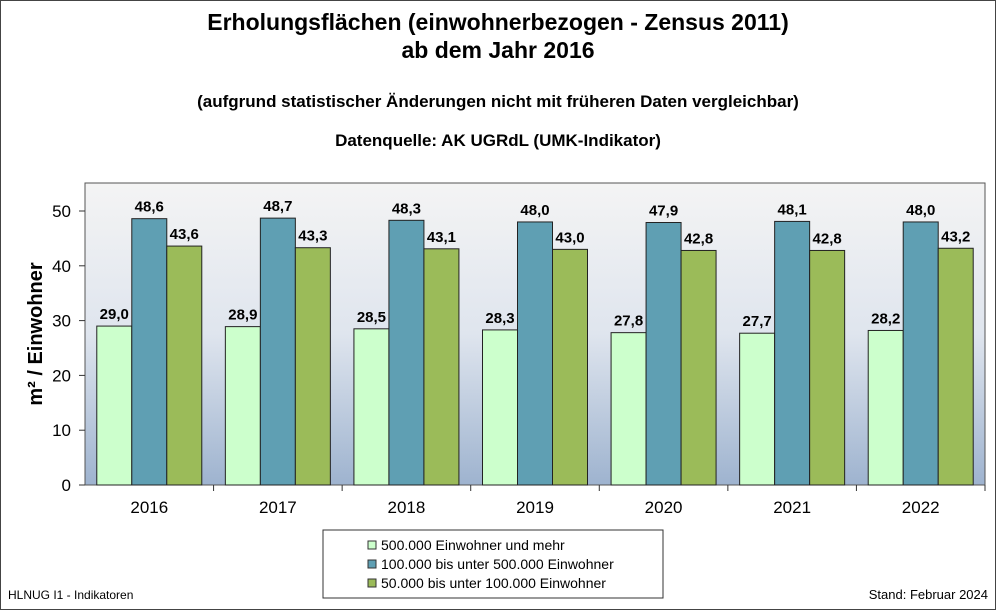 The width and height of the screenshot is (996, 610). Describe the element at coordinates (955, 236) in the screenshot. I see `data-label: 43,2` at that location.